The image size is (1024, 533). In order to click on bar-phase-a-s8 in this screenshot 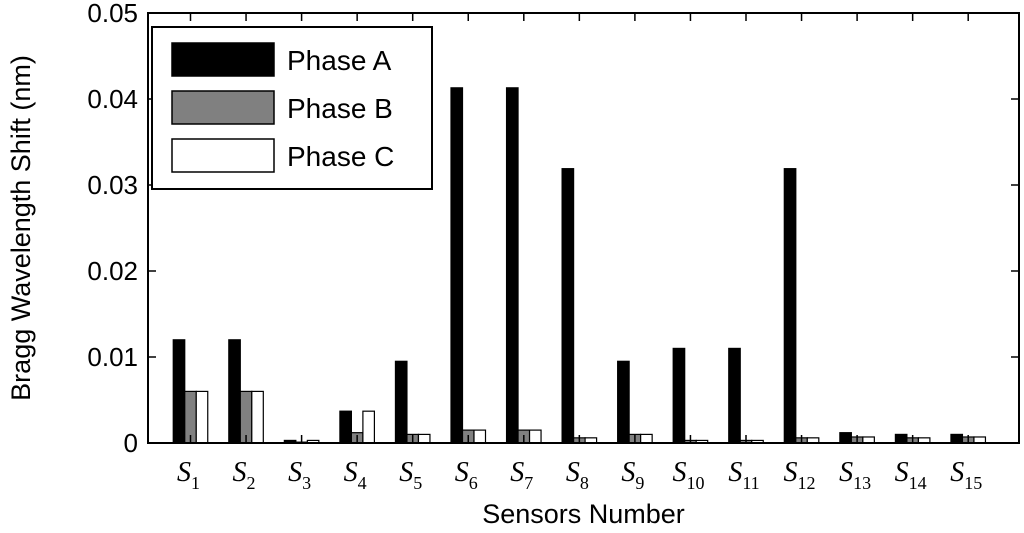, I will do `click(568, 306)`.